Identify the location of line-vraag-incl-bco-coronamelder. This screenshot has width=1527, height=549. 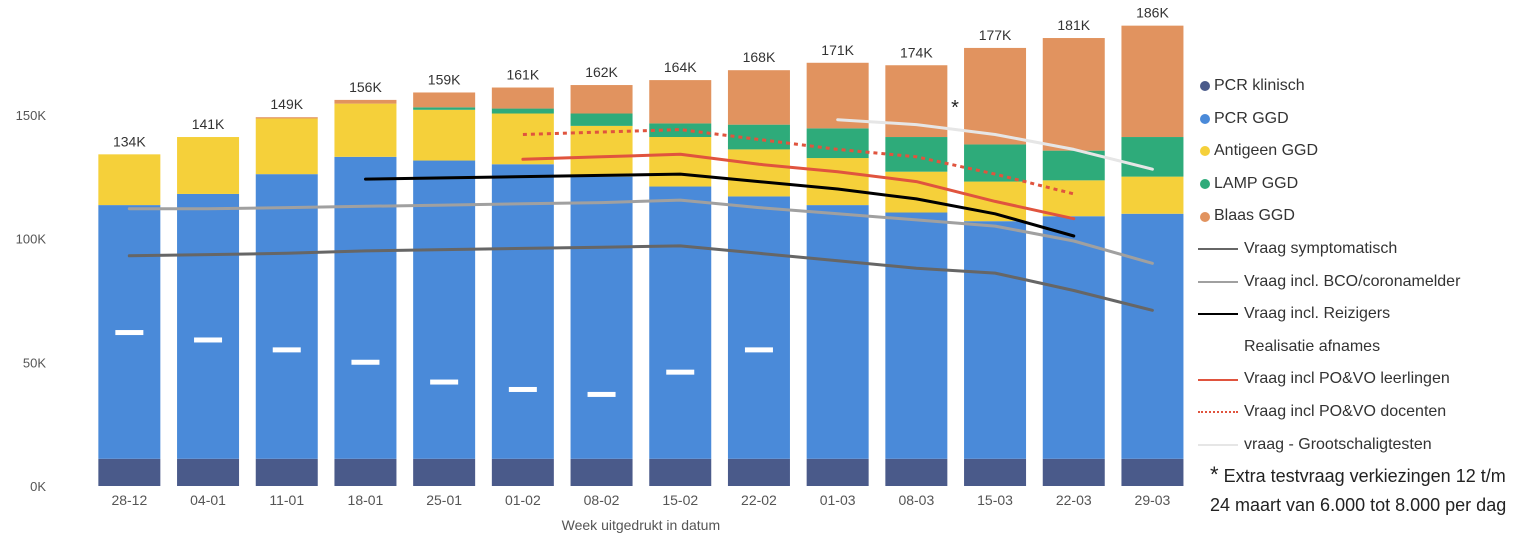
(640, 231).